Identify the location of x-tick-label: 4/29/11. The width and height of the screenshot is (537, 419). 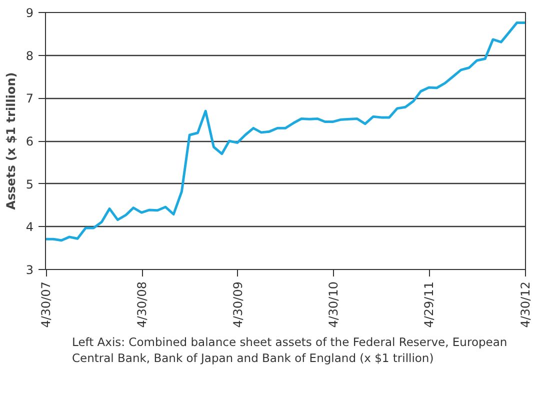
(429, 304).